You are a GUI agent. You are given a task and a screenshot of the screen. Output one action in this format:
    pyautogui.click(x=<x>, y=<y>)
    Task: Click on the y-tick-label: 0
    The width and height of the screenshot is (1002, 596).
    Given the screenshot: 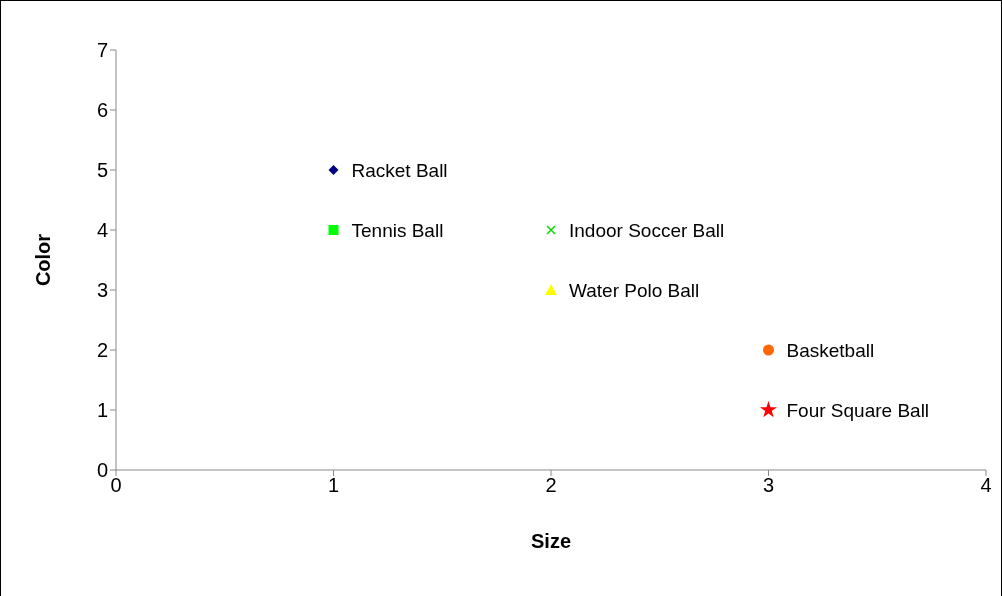 What is the action you would take?
    pyautogui.click(x=102, y=470)
    